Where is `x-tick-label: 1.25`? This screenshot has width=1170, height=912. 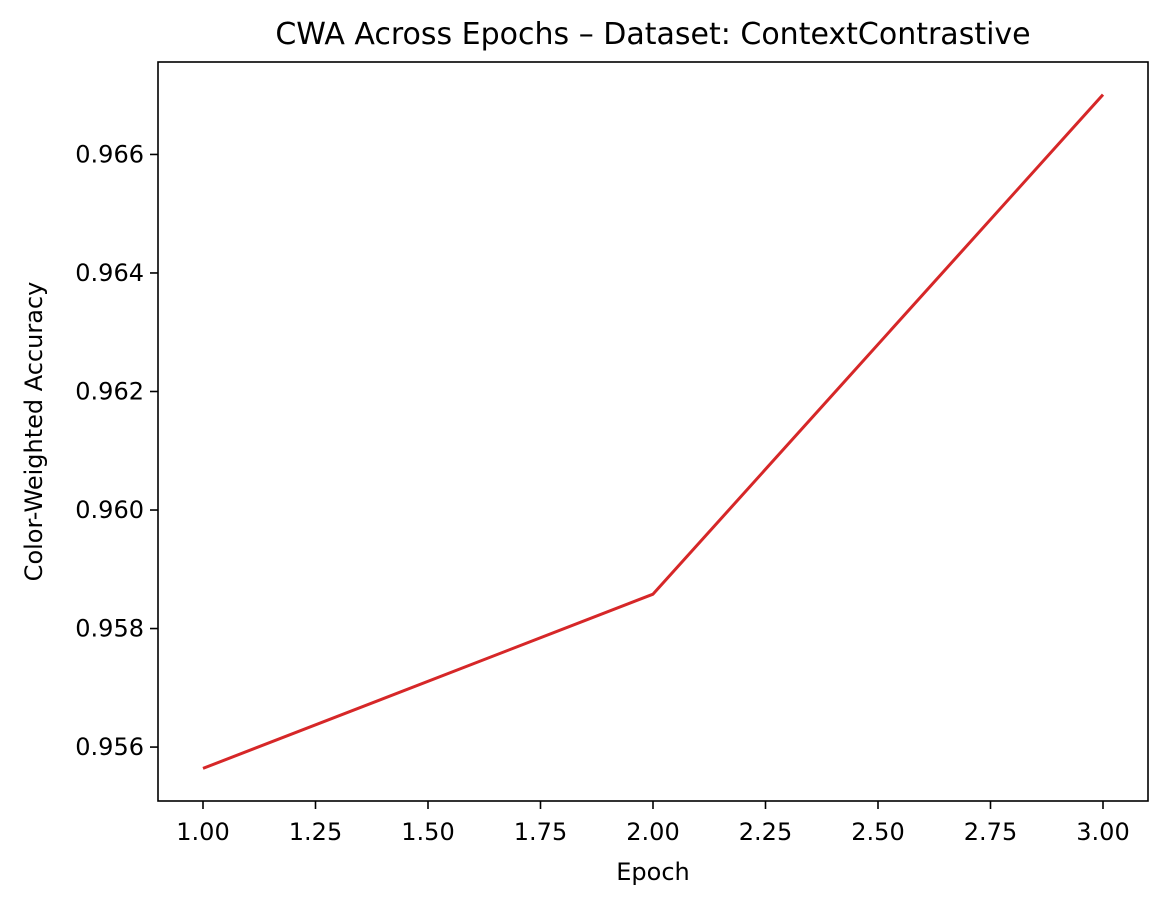 x-tick-label: 1.25 is located at coordinates (315, 832).